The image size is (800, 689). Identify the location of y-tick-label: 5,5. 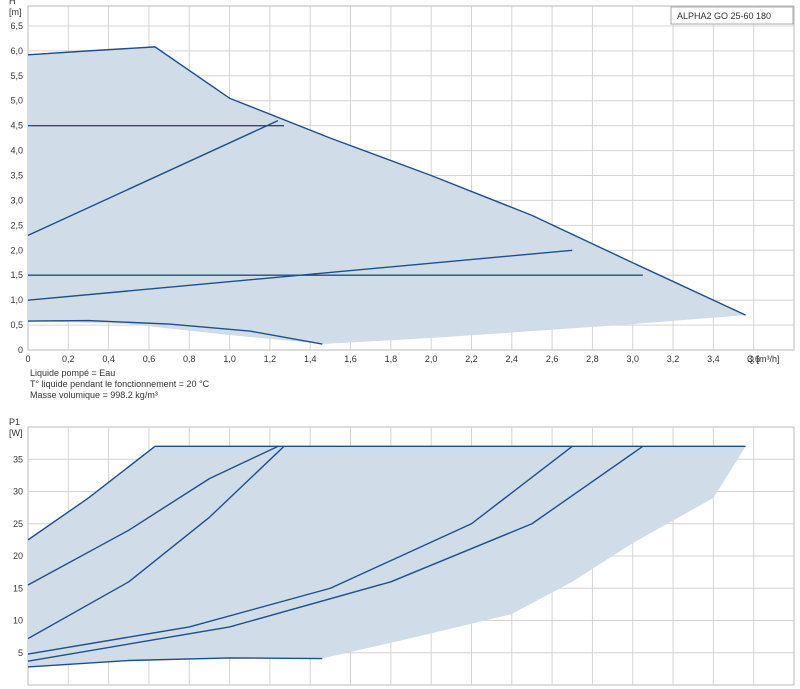
(16, 76).